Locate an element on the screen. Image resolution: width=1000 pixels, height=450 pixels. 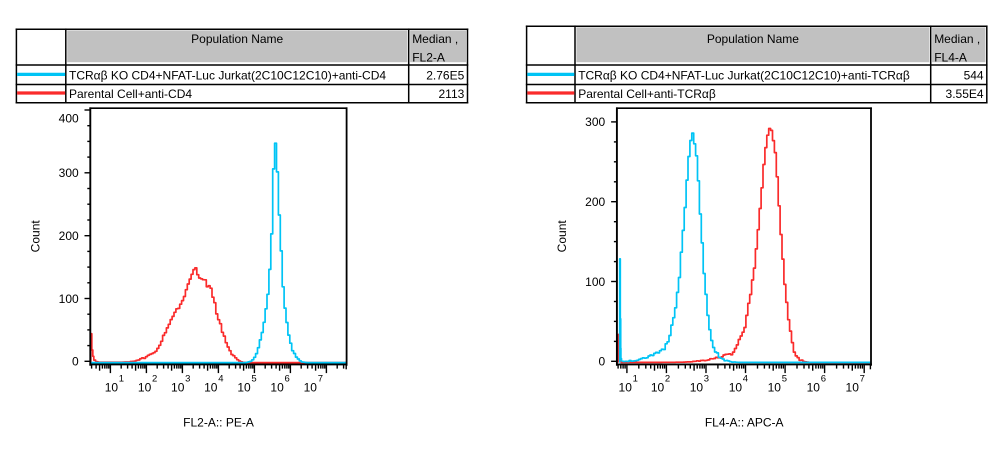
svg-text: FL2-A is located at coordinates (428, 57).